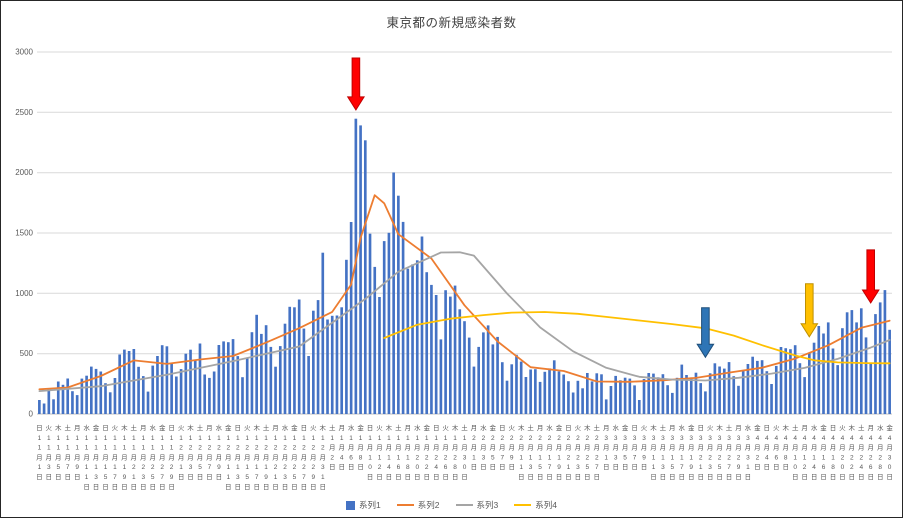 This screenshot has height=518, width=903. I want to click on svg-text: 8, so click(786, 457).